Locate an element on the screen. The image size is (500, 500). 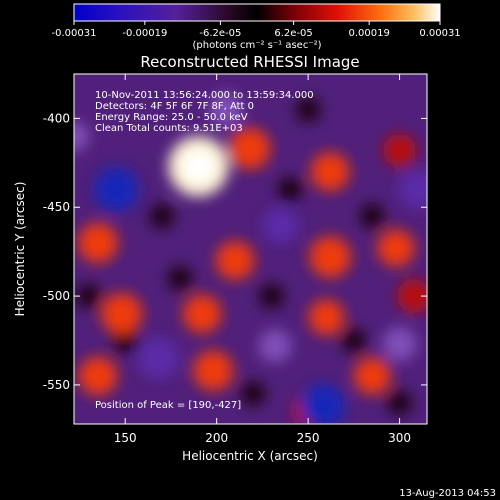
y-axis-label: Heliocentric Y (arcsec) is located at coordinates (20, 249).